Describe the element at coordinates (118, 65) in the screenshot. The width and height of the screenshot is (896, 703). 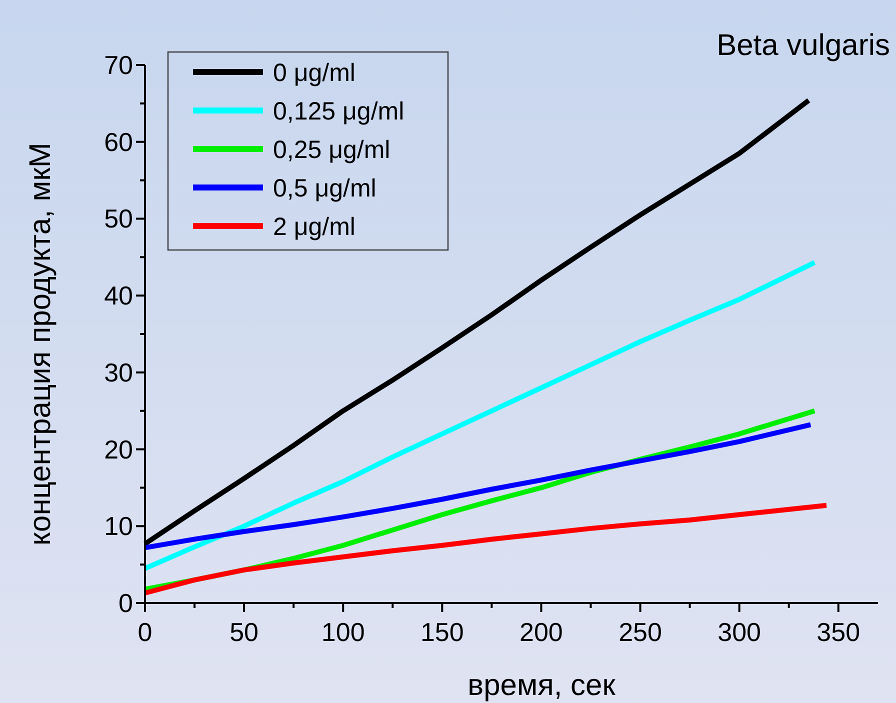
I see `y-tick-label: 70` at that location.